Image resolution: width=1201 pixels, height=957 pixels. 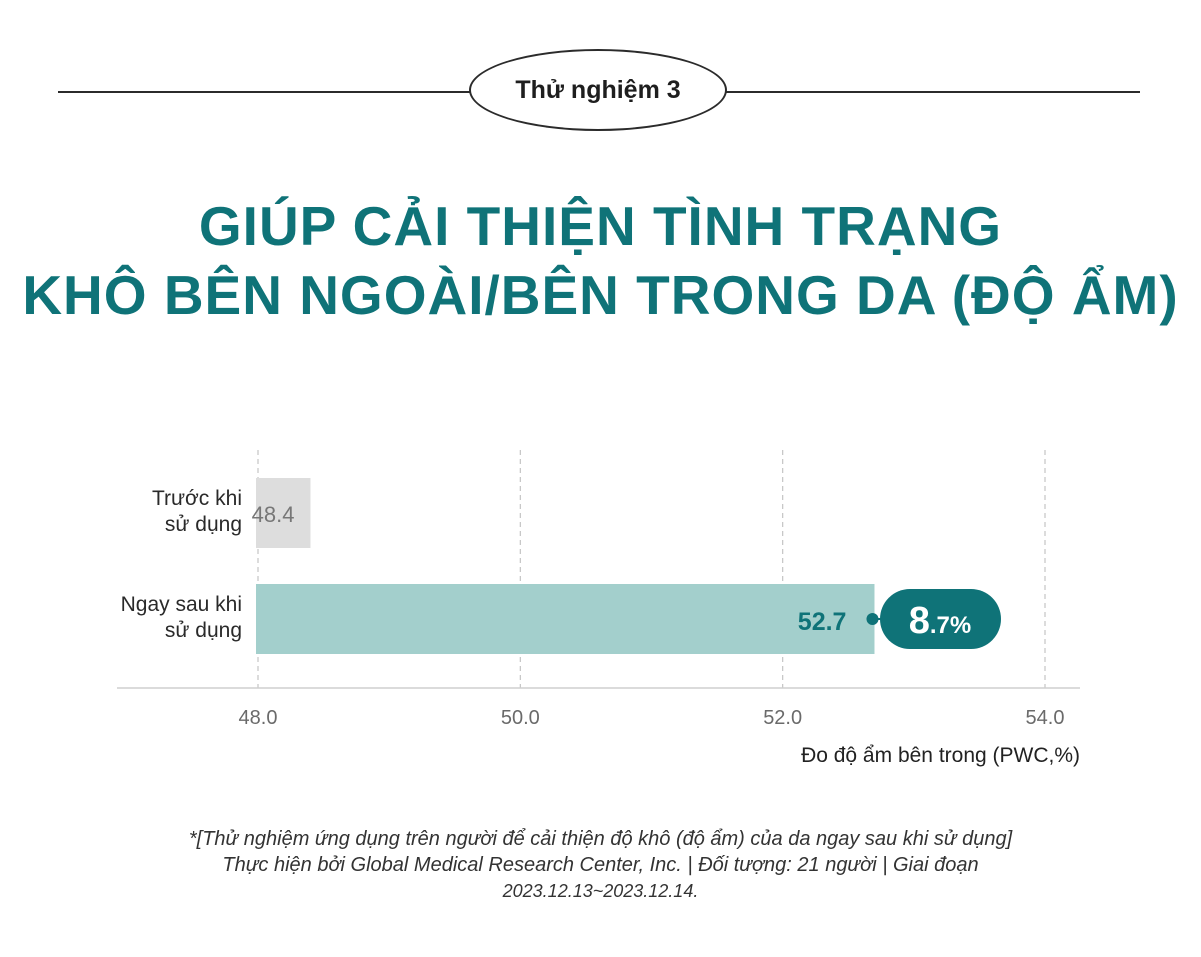 I want to click on change-badge-text: 8.7%, so click(x=940, y=621).